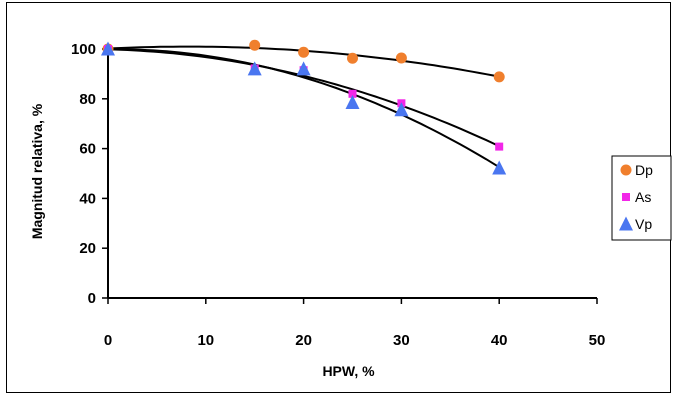  Describe the element at coordinates (626, 223) in the screenshot. I see `legend-marker-vp` at that location.